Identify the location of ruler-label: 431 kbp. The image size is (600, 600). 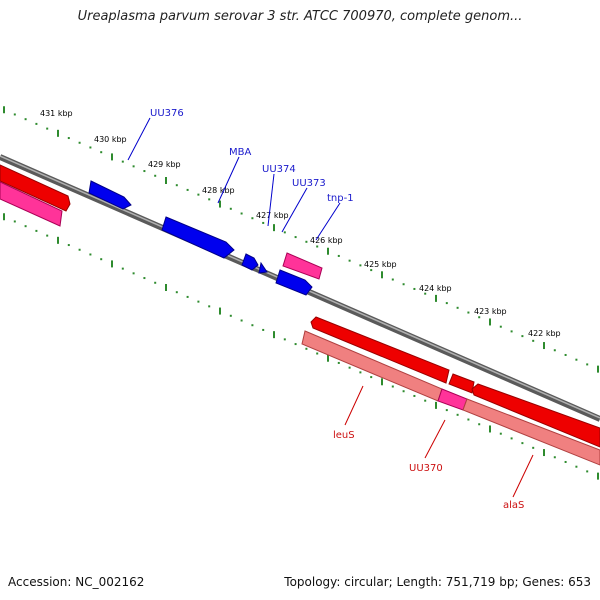
(56, 113).